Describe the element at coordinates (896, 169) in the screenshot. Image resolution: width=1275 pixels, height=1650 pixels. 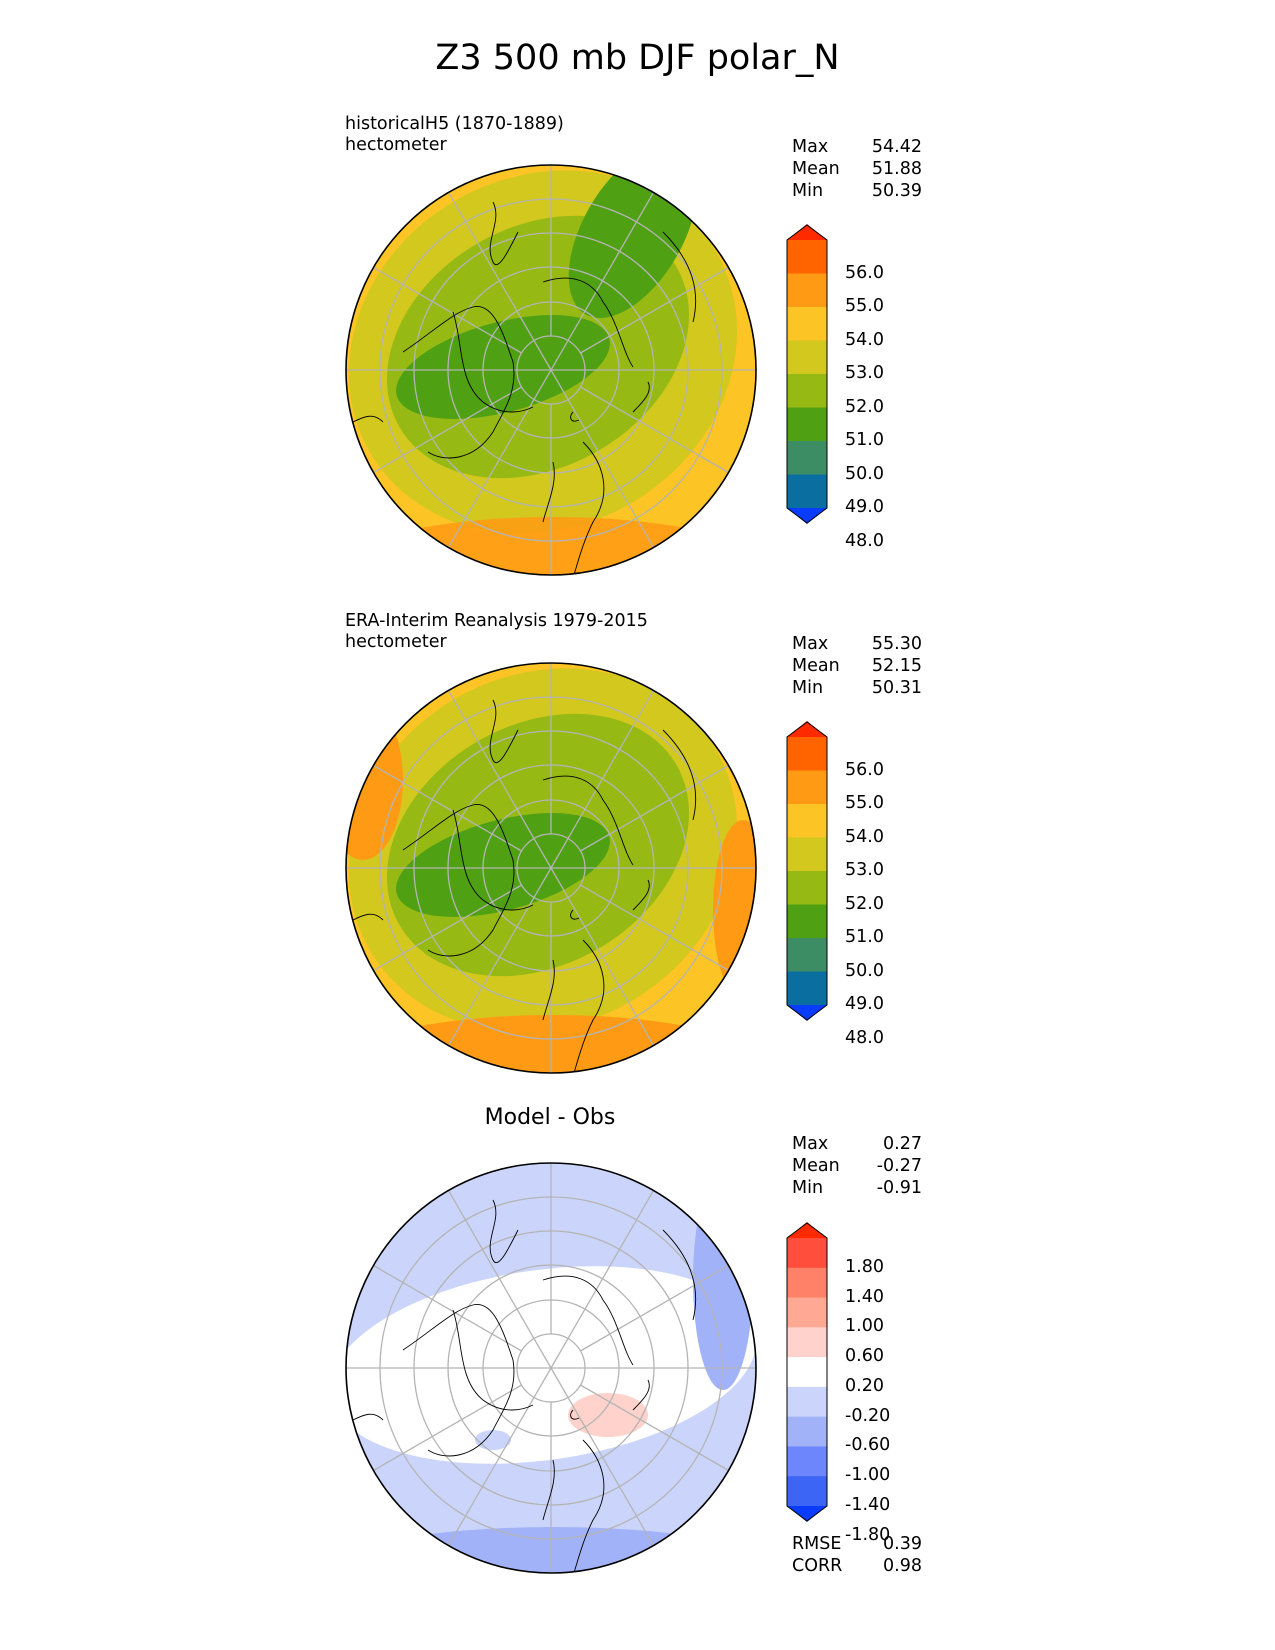
I see `stat-mean-value: 51.88` at that location.